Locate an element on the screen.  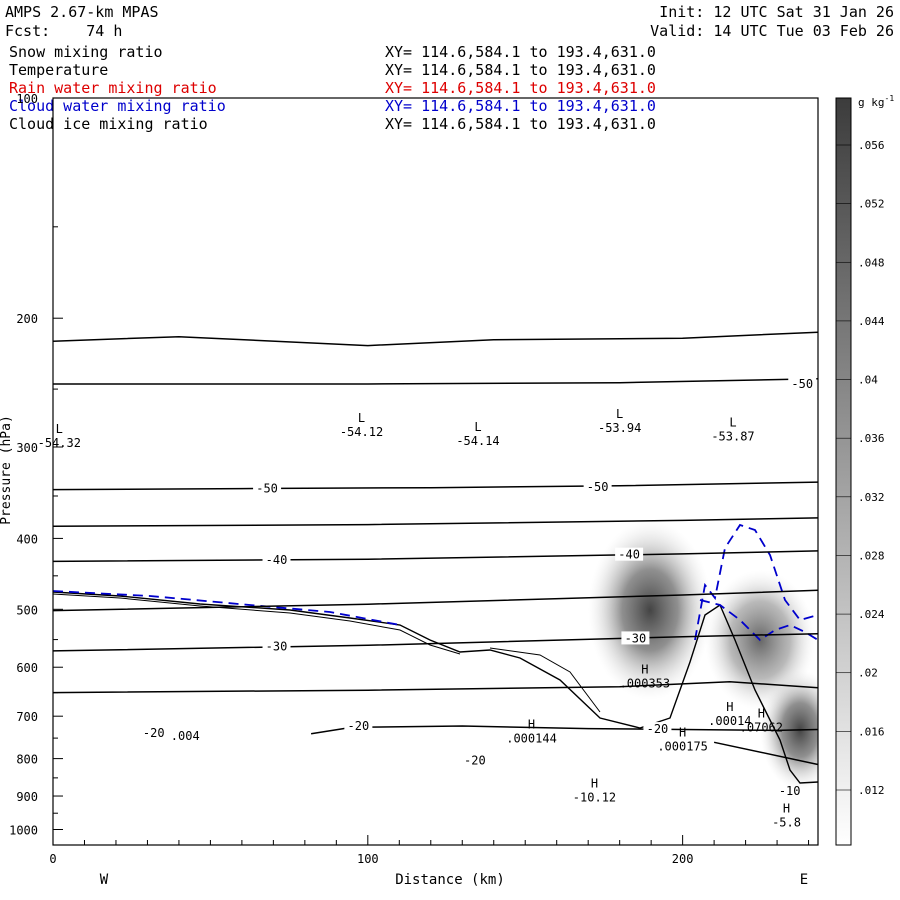
y-tick-label: 1000 is located at coordinates (23, 831).